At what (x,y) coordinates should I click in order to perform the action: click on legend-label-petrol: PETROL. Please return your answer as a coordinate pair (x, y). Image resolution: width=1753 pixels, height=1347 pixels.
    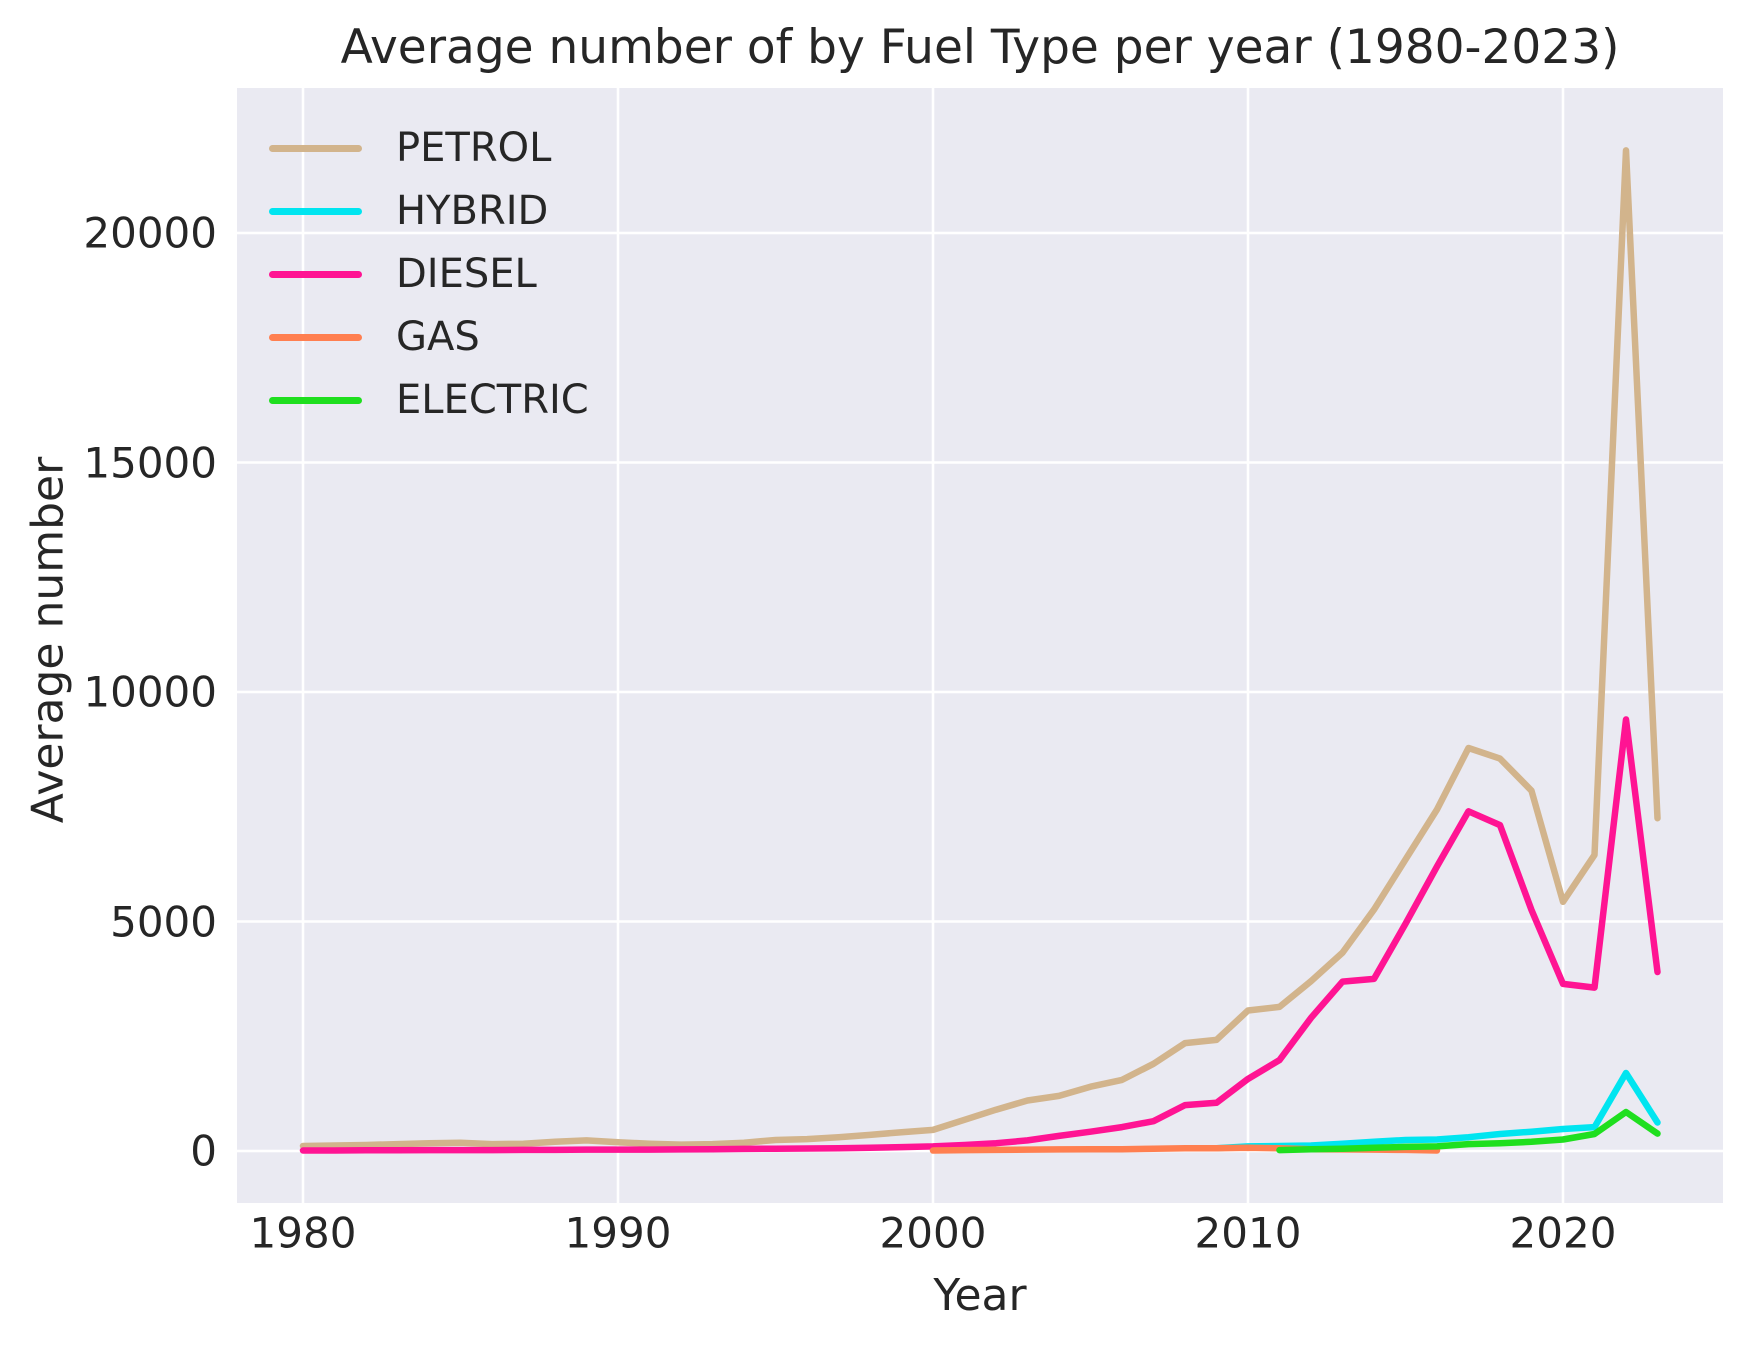
    Looking at the image, I should click on (474, 148).